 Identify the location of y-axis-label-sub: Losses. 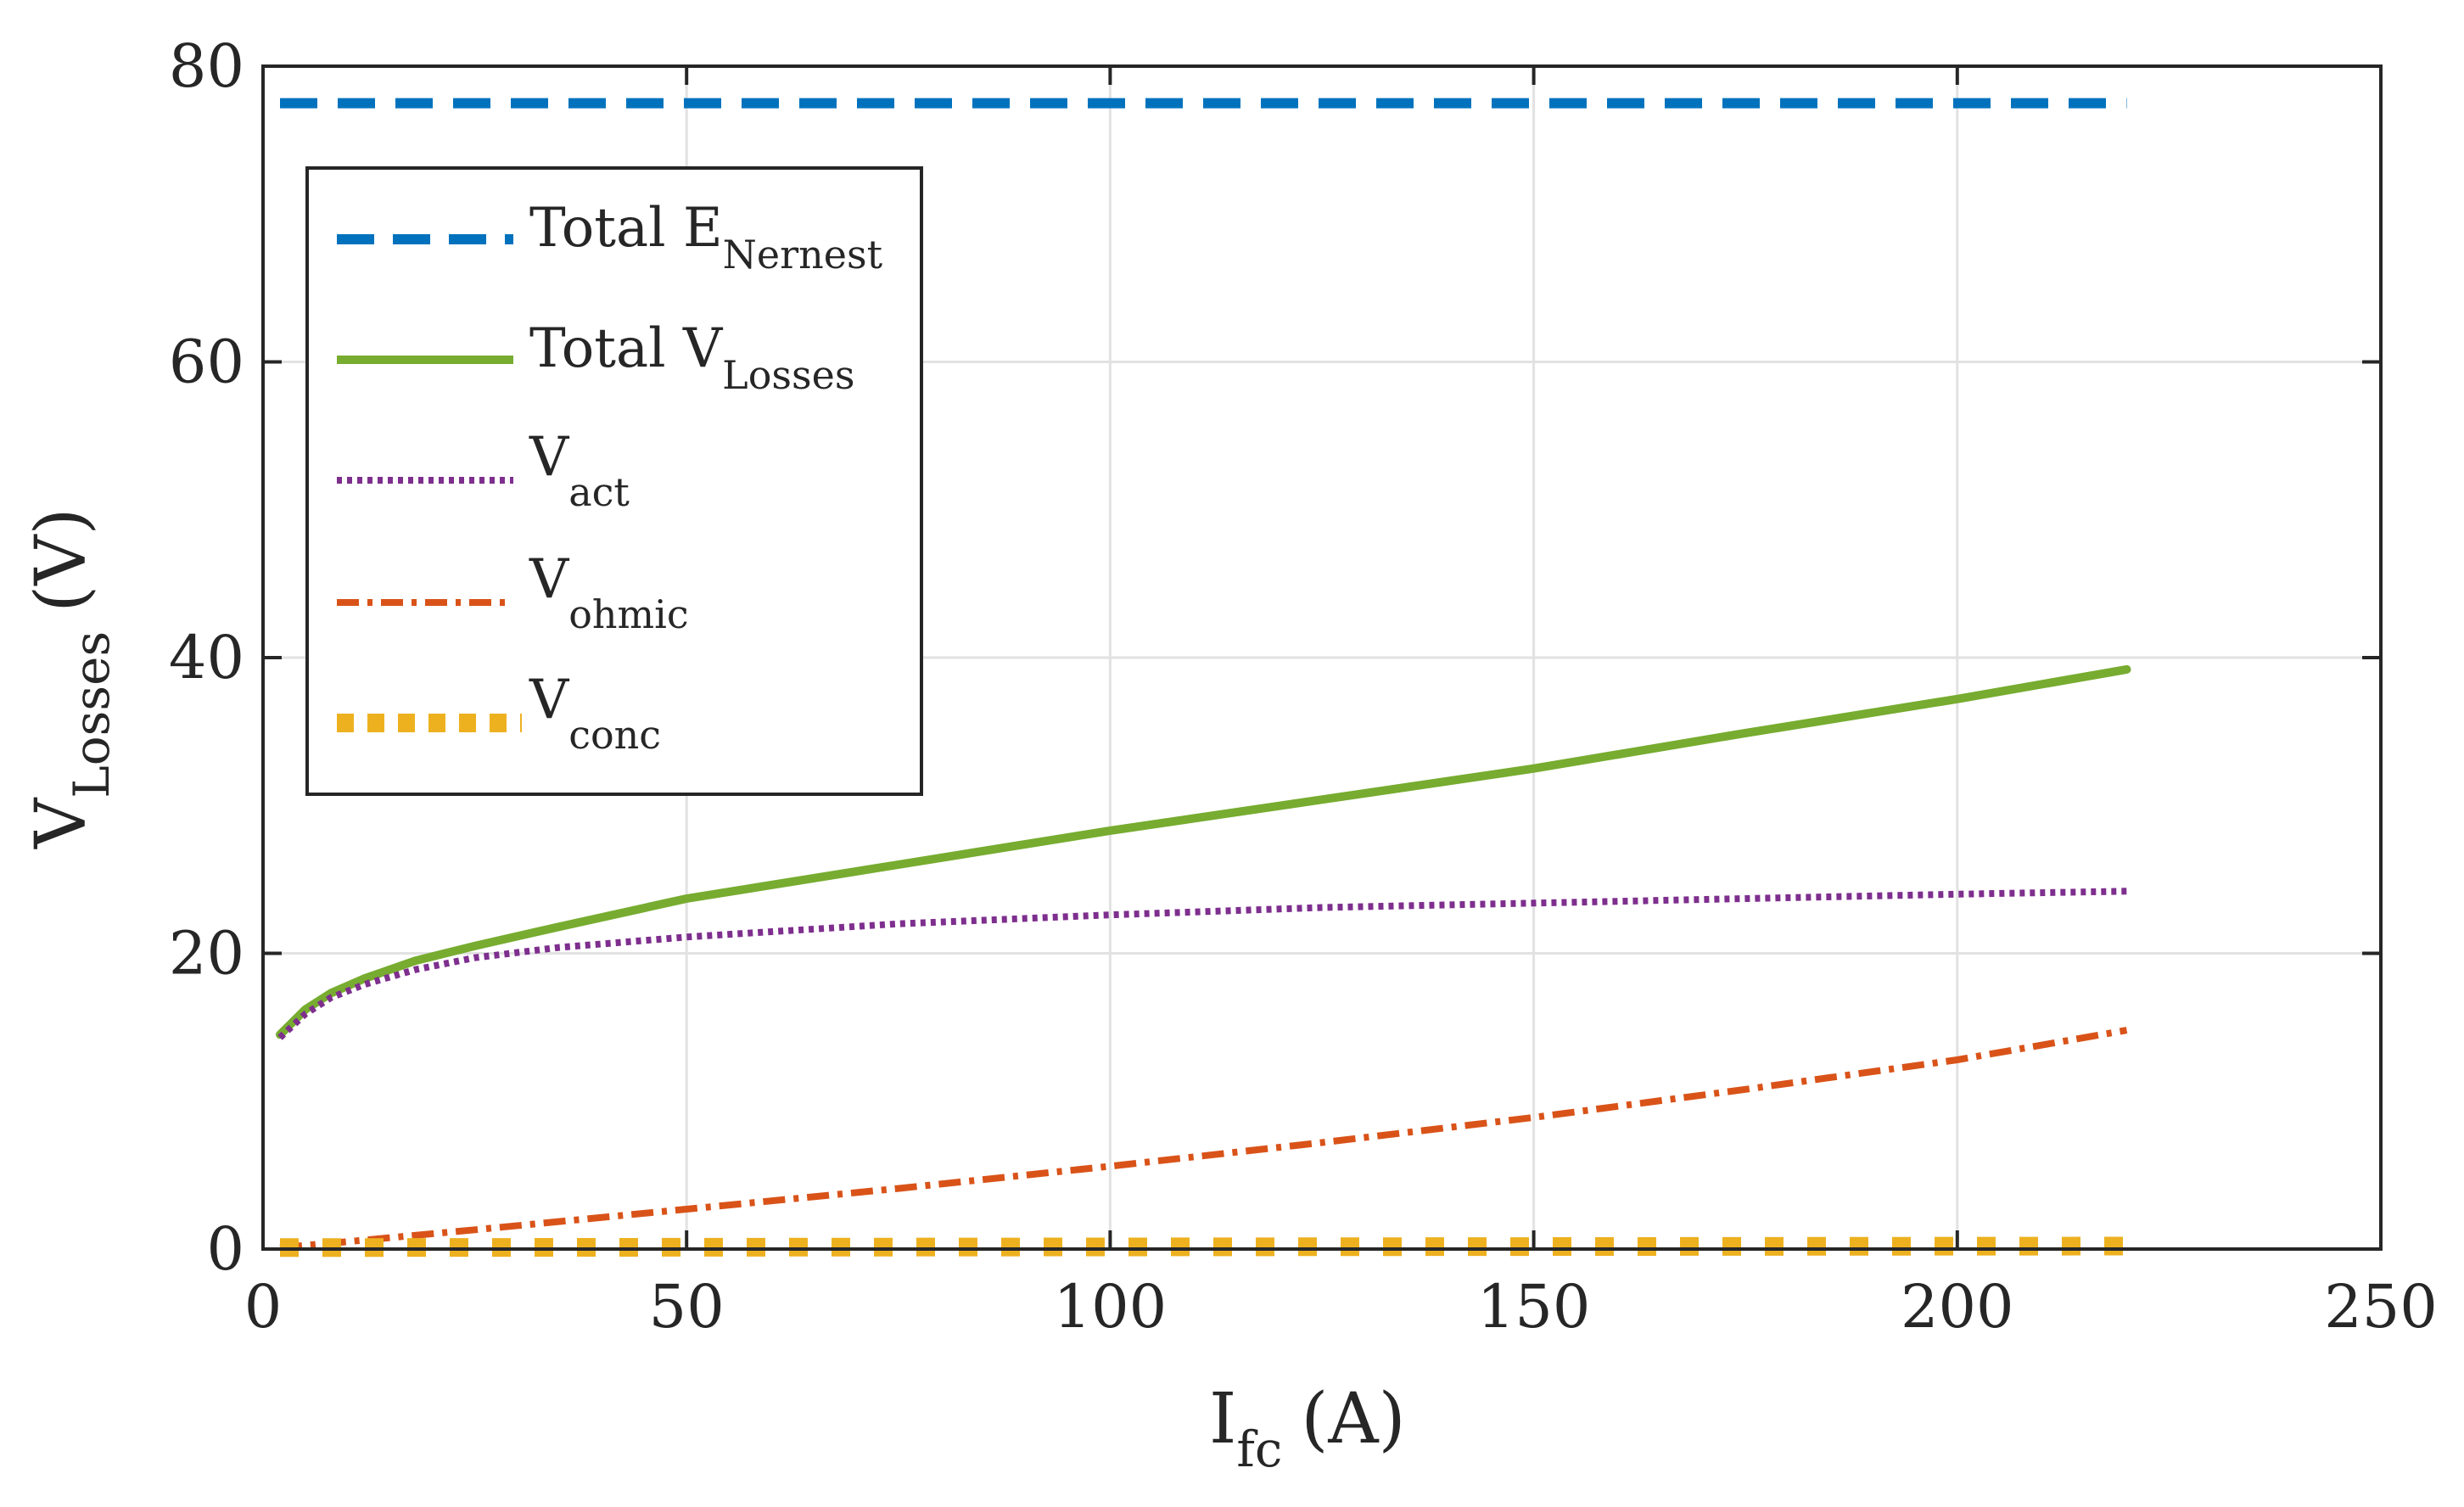
(92, 714).